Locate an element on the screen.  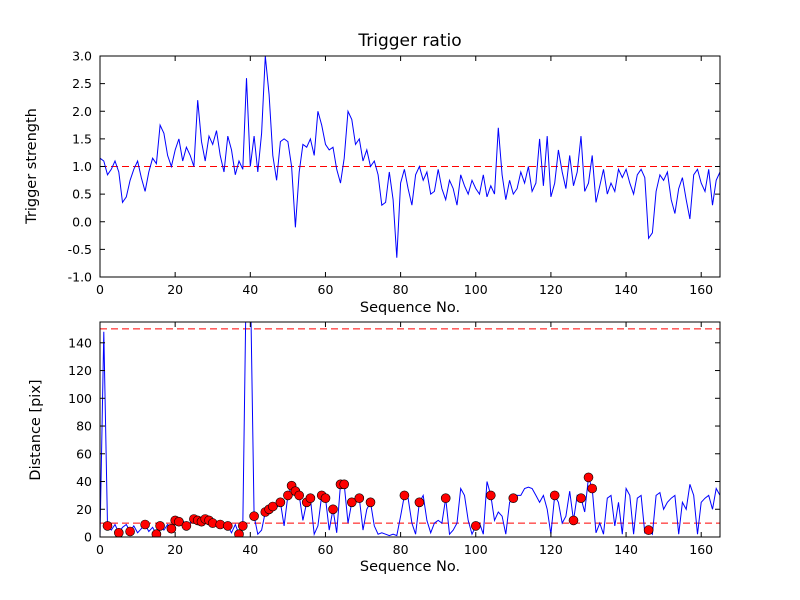
y-tick-label: 1.0 is located at coordinates (82, 166).